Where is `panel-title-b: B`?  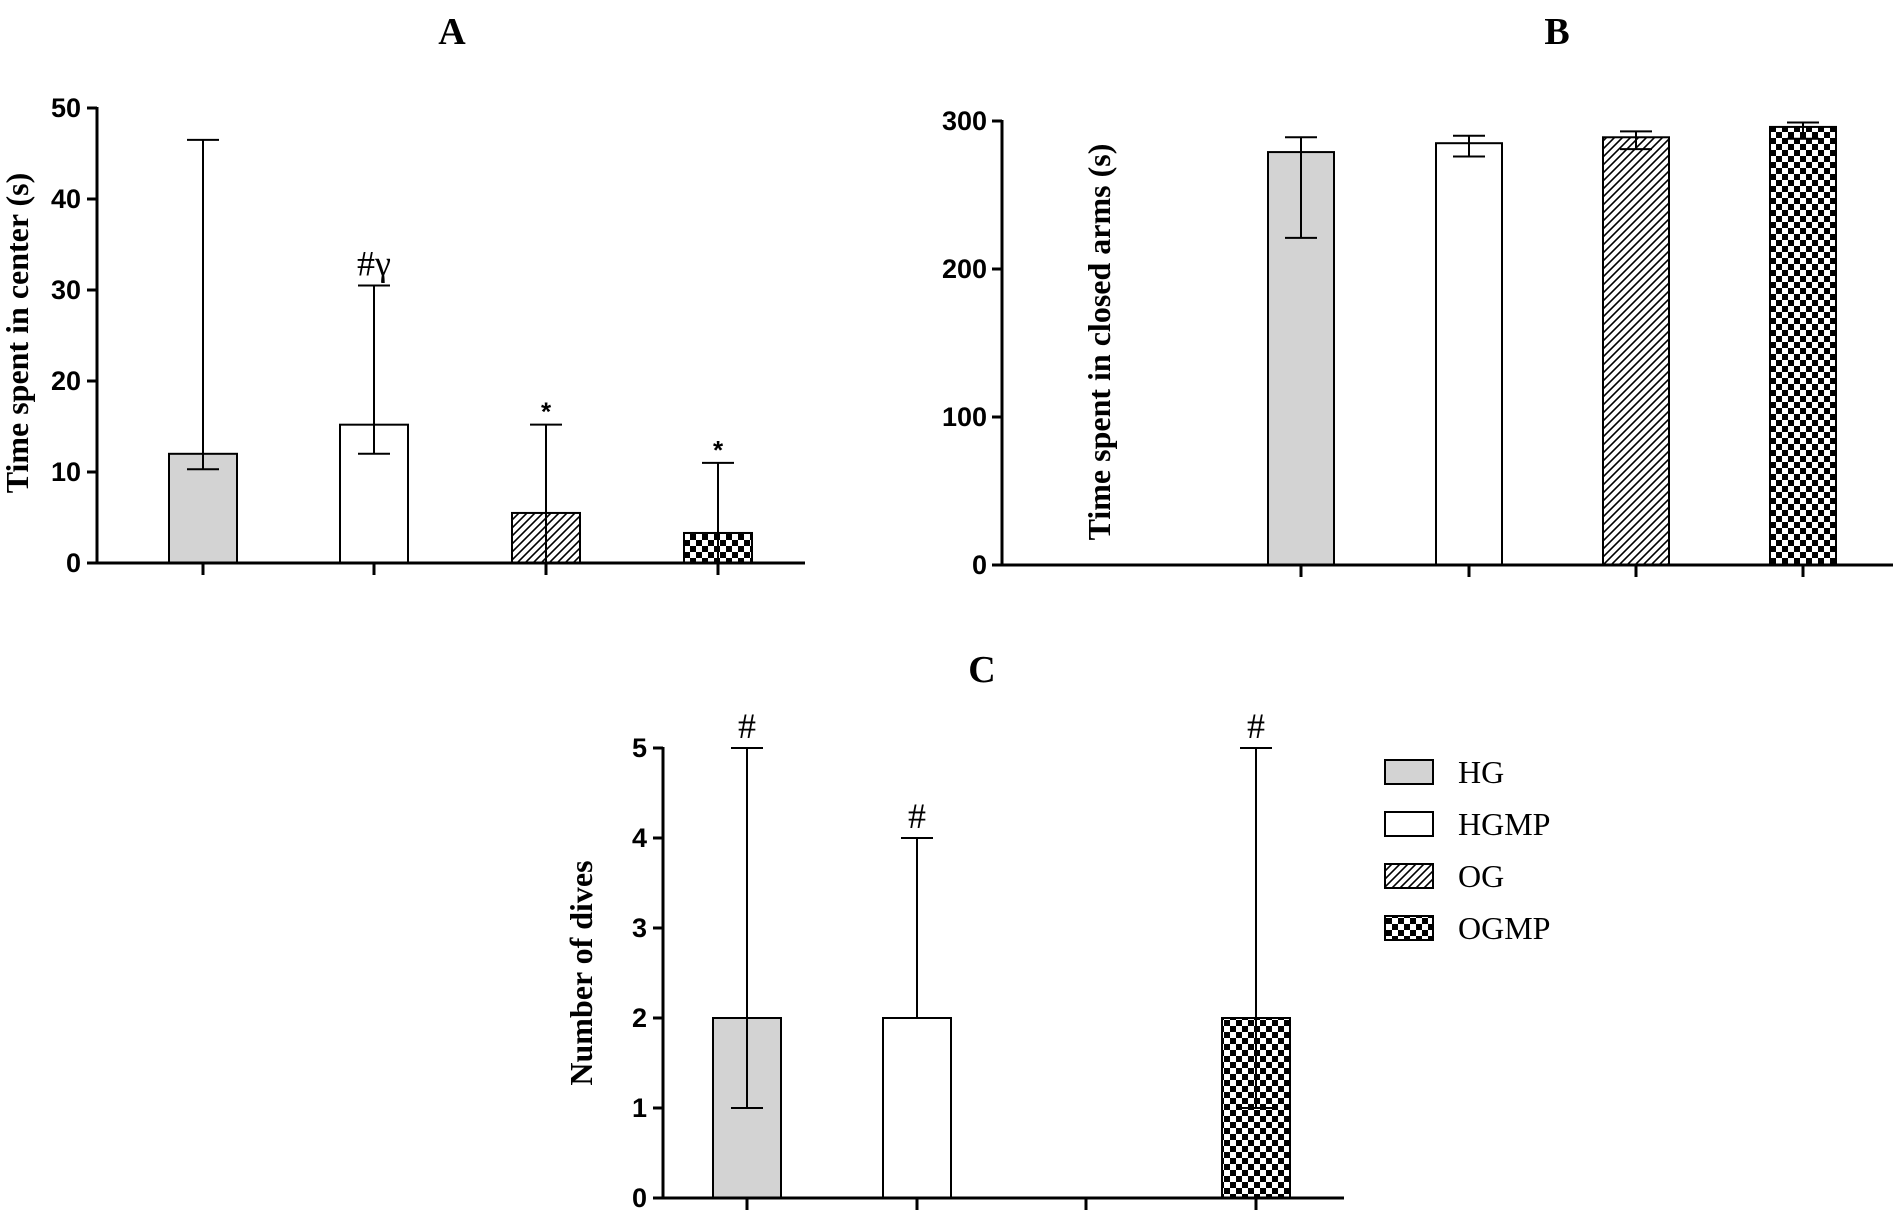
panel-title-b: B is located at coordinates (1556, 32).